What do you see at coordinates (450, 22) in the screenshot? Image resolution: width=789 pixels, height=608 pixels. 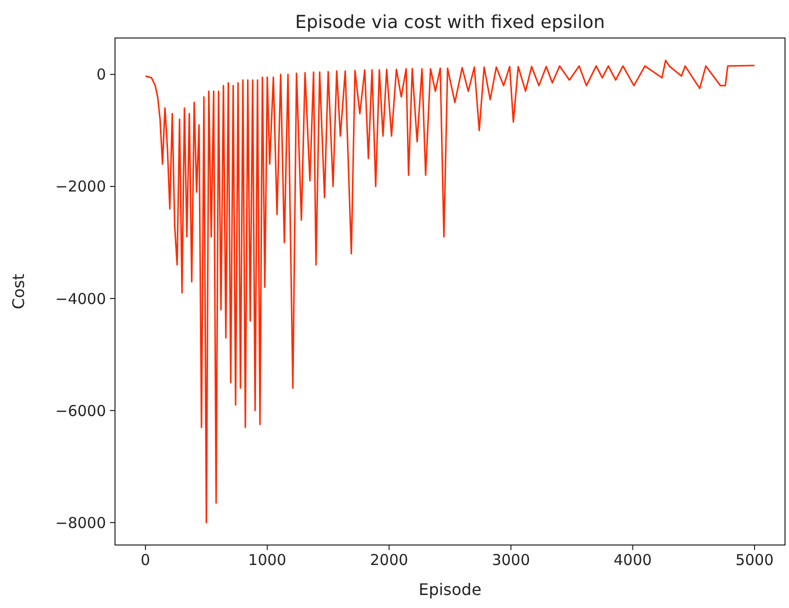 I see `chart-title: Episode via cost with fixed epsilon` at bounding box center [450, 22].